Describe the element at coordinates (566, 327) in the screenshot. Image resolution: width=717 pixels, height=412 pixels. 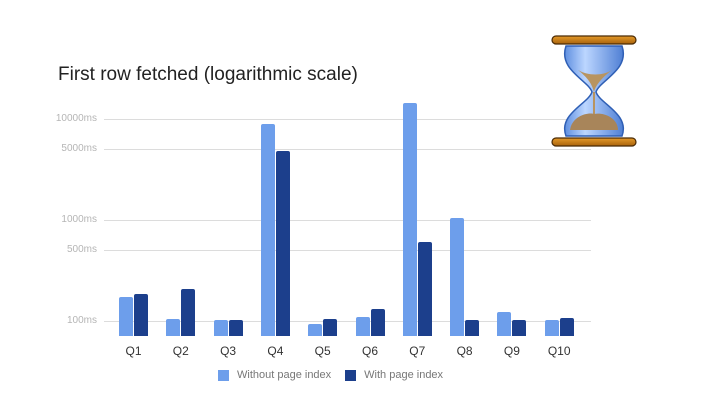
I see `bar-q10-with-index` at that location.